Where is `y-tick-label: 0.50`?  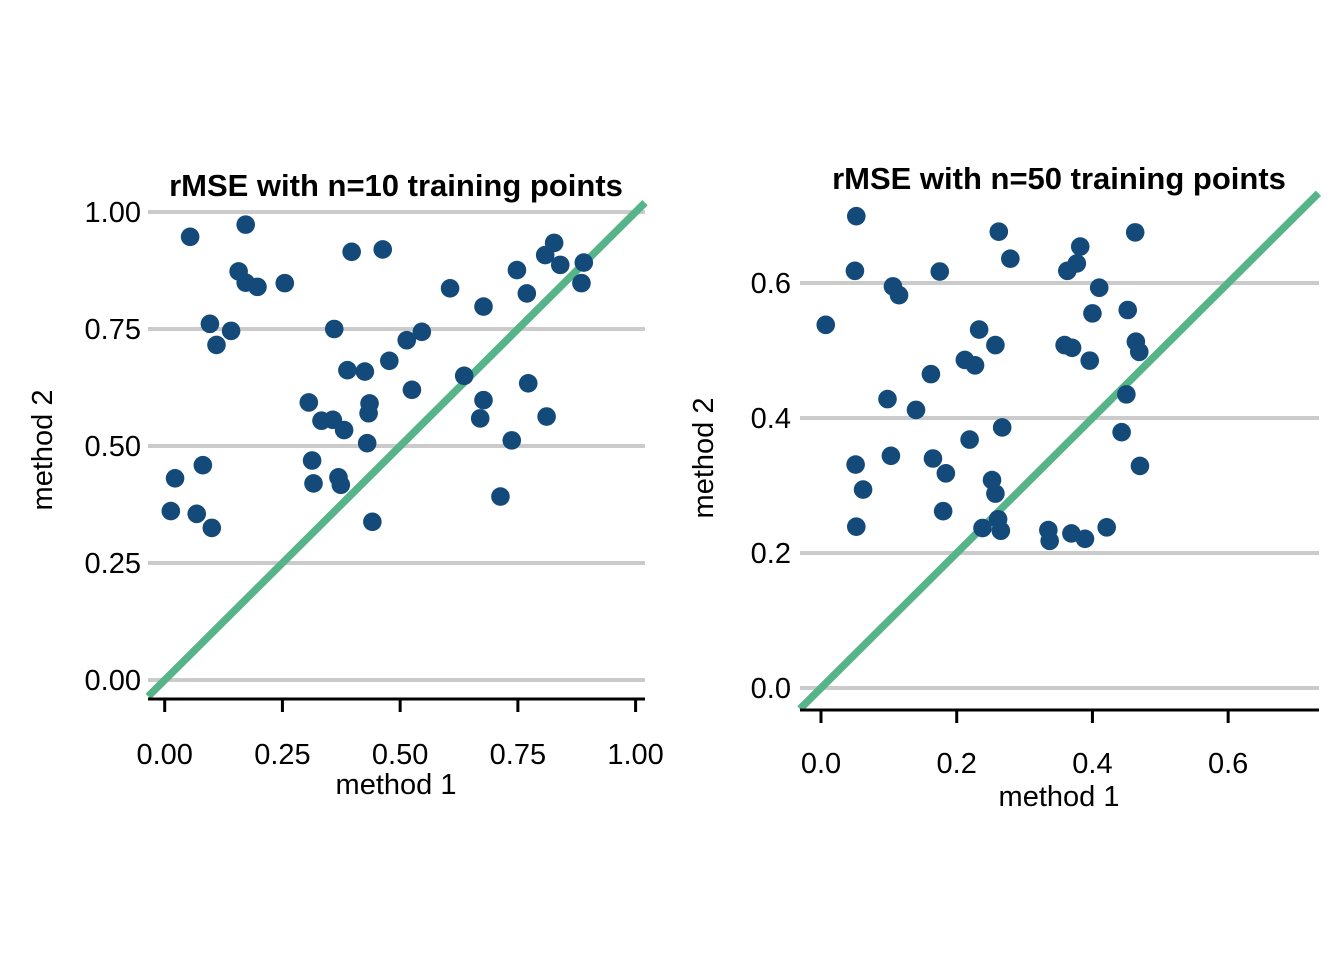 y-tick-label: 0.50 is located at coordinates (113, 447).